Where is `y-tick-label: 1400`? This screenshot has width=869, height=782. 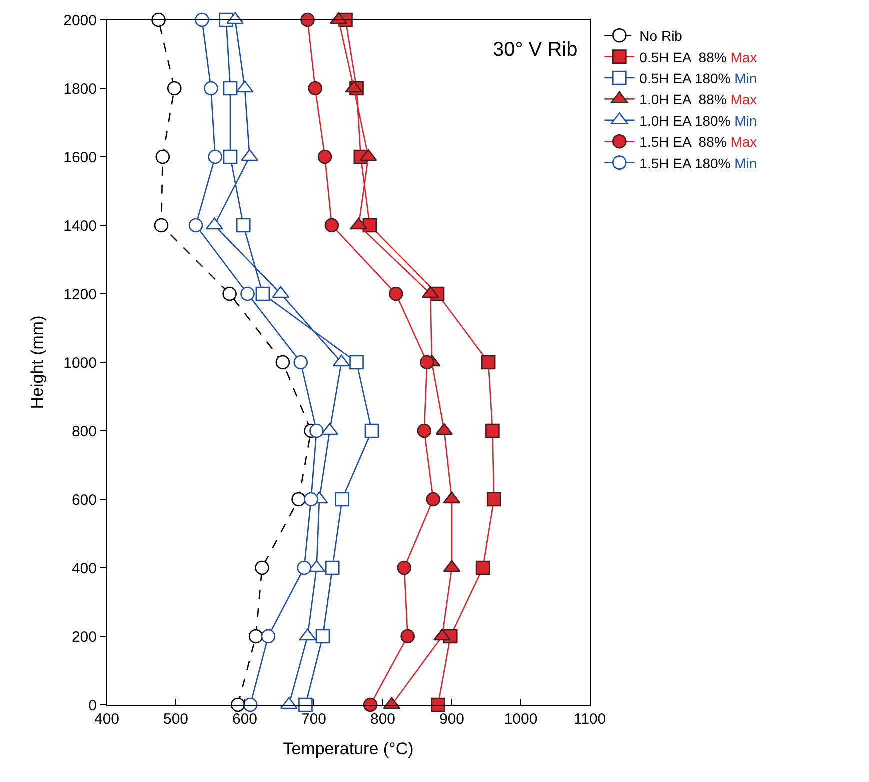 y-tick-label: 1400 is located at coordinates (80, 226).